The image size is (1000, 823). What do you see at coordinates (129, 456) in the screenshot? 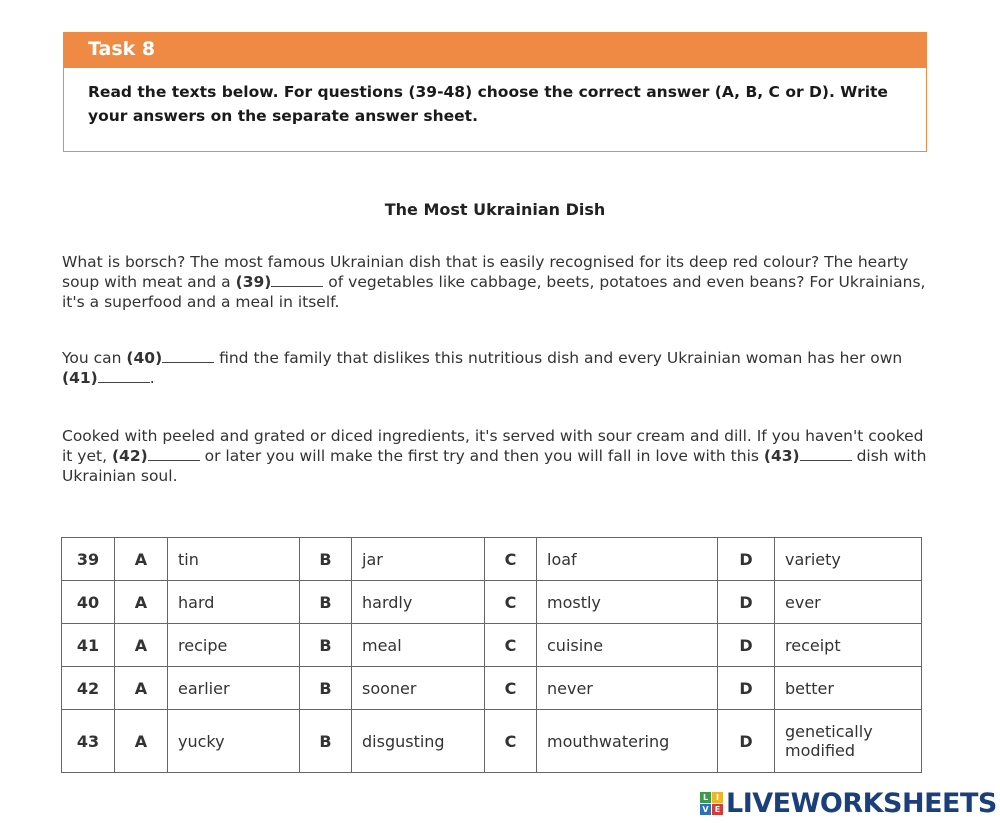
I see `question-number: (42)` at bounding box center [129, 456].